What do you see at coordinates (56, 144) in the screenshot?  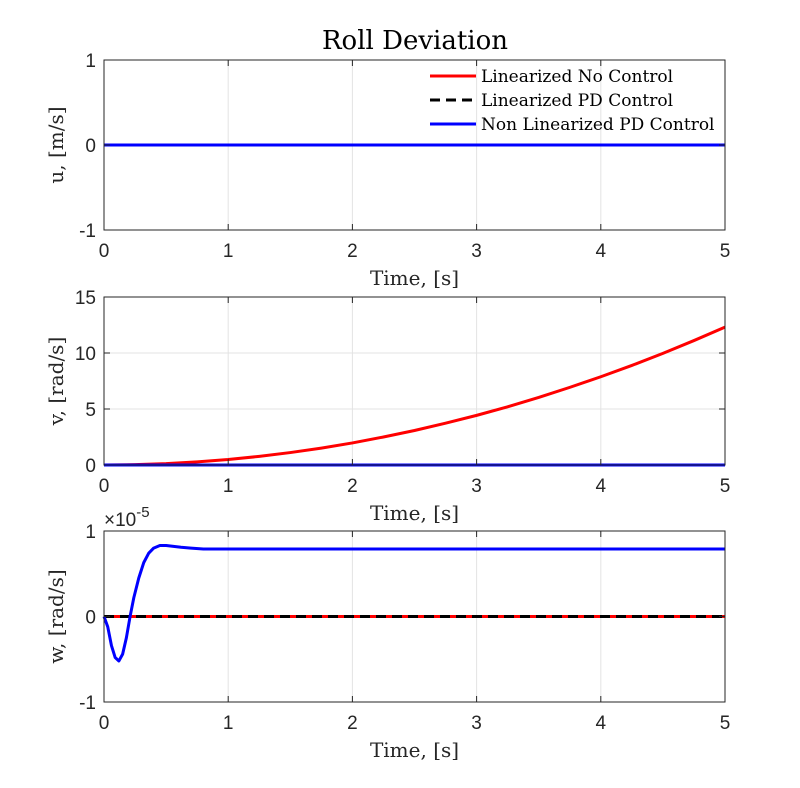 I see `y-axis-label: u, [m/s]` at bounding box center [56, 144].